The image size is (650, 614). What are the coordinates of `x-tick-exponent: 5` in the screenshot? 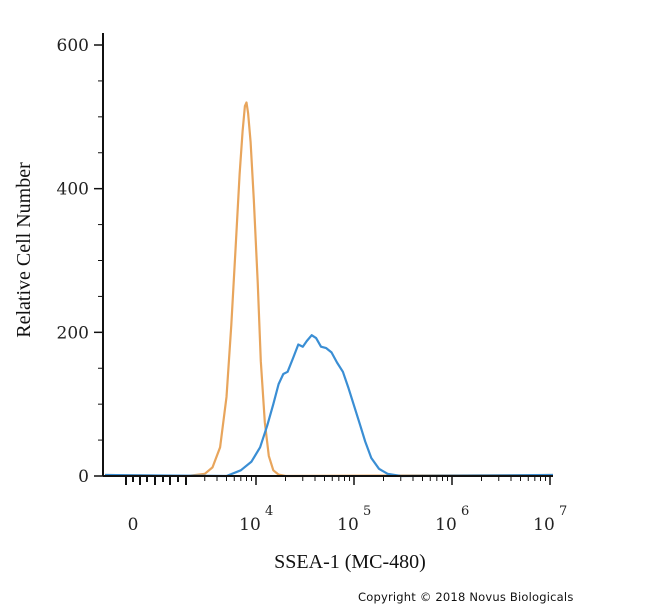 It's located at (367, 511).